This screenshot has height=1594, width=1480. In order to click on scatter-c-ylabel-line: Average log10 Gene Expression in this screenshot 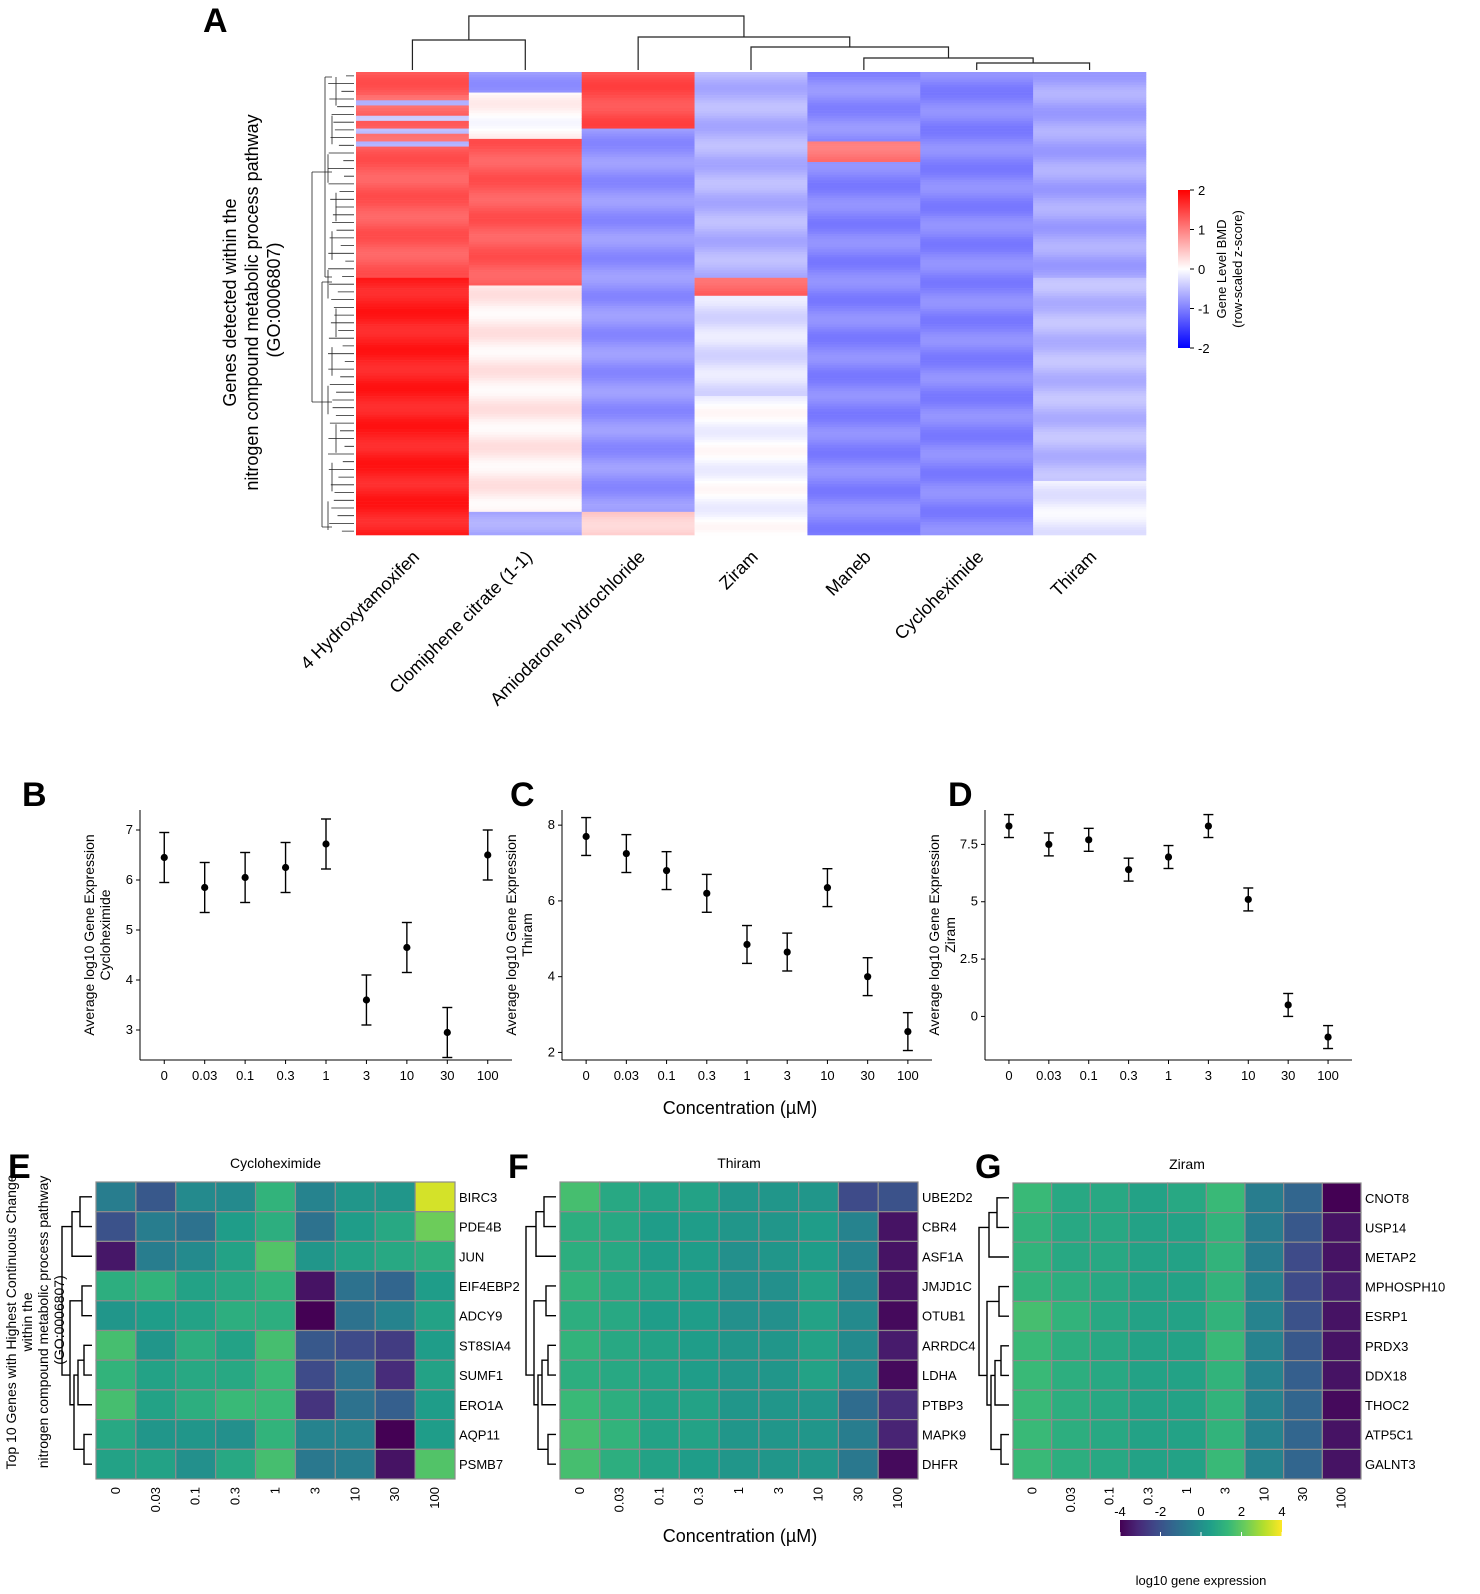, I will do `click(511, 934)`.